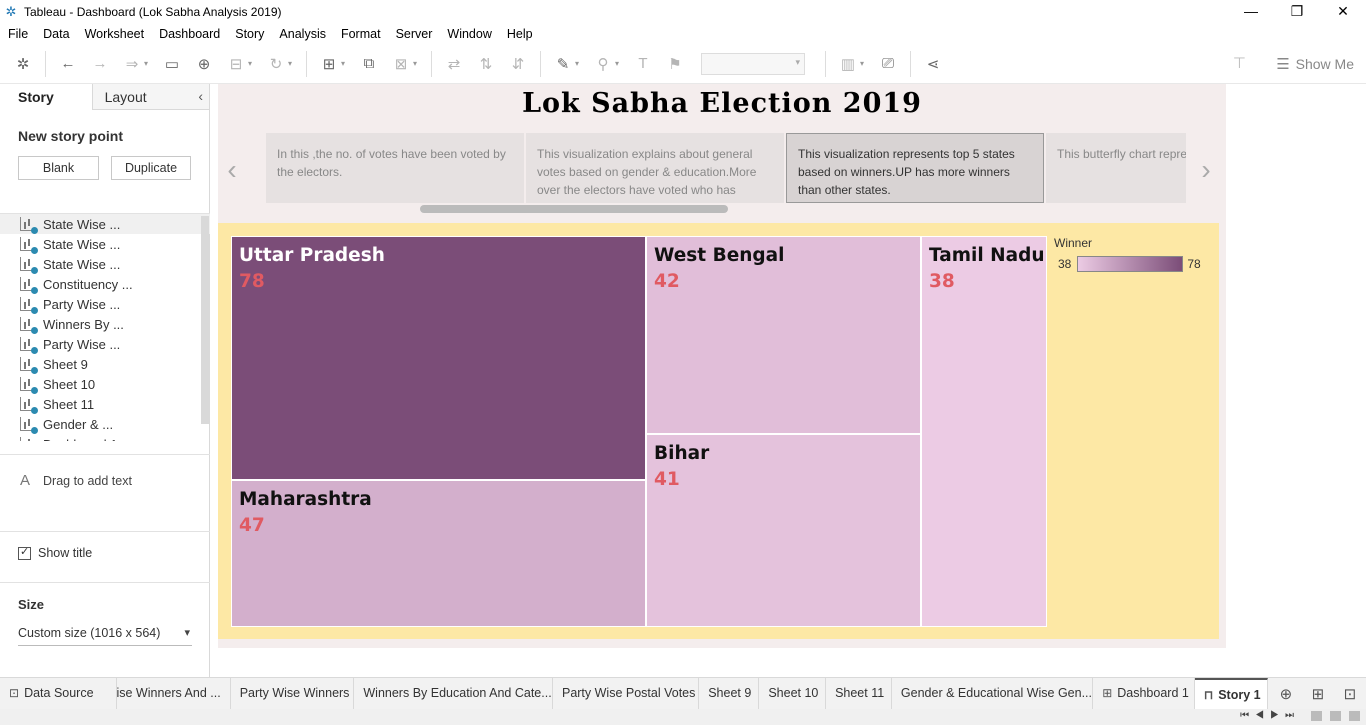 This screenshot has height=725, width=1366. What do you see at coordinates (518, 64) in the screenshot?
I see `sort-descending-icon: ⇵` at bounding box center [518, 64].